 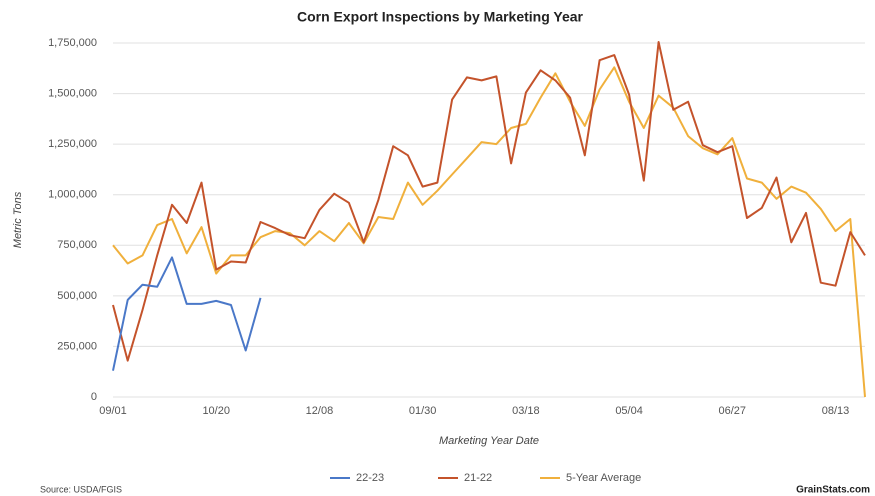 I want to click on source: Source: USDA/FGIS, so click(x=81, y=489).